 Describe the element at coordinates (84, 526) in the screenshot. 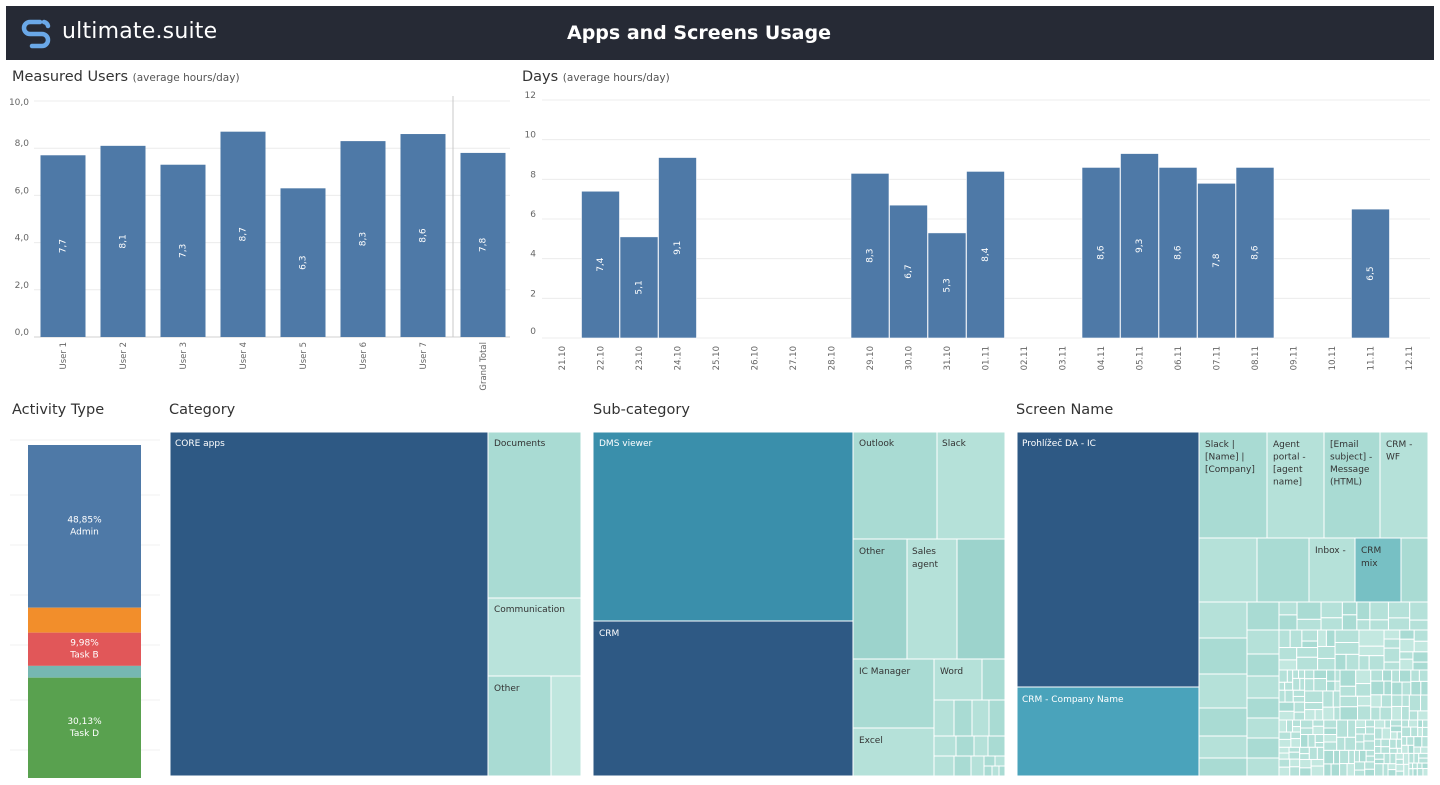

I see `activity-segment` at that location.